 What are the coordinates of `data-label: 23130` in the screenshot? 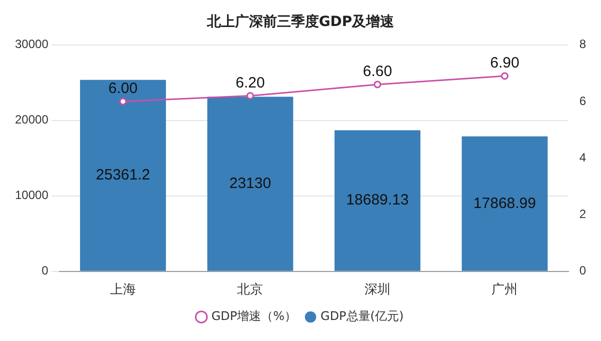 It's located at (250, 183).